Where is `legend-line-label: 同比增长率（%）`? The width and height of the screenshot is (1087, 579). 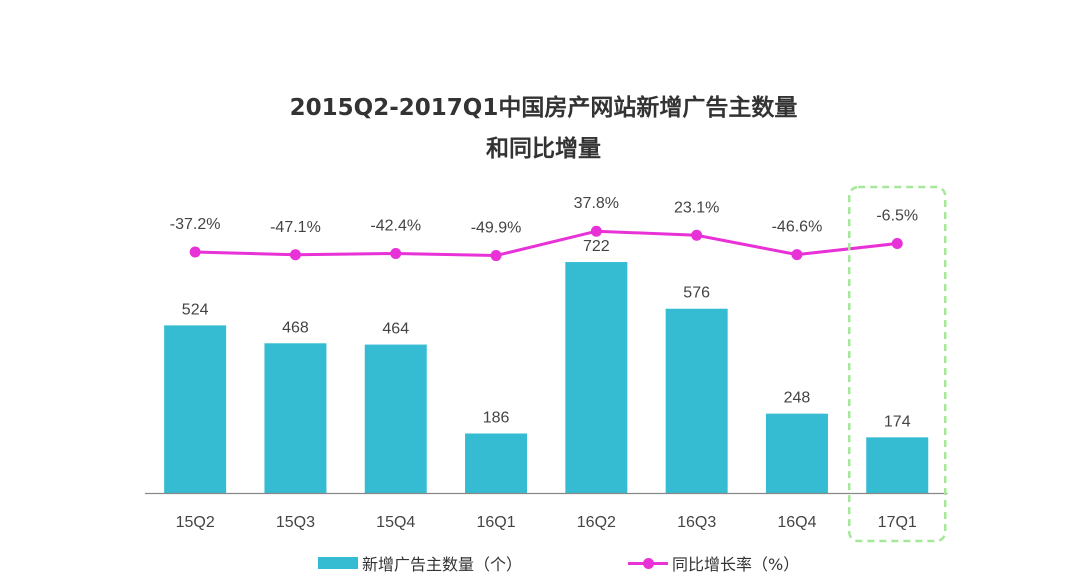
legend-line-label: 同比增长率（%） is located at coordinates (736, 564).